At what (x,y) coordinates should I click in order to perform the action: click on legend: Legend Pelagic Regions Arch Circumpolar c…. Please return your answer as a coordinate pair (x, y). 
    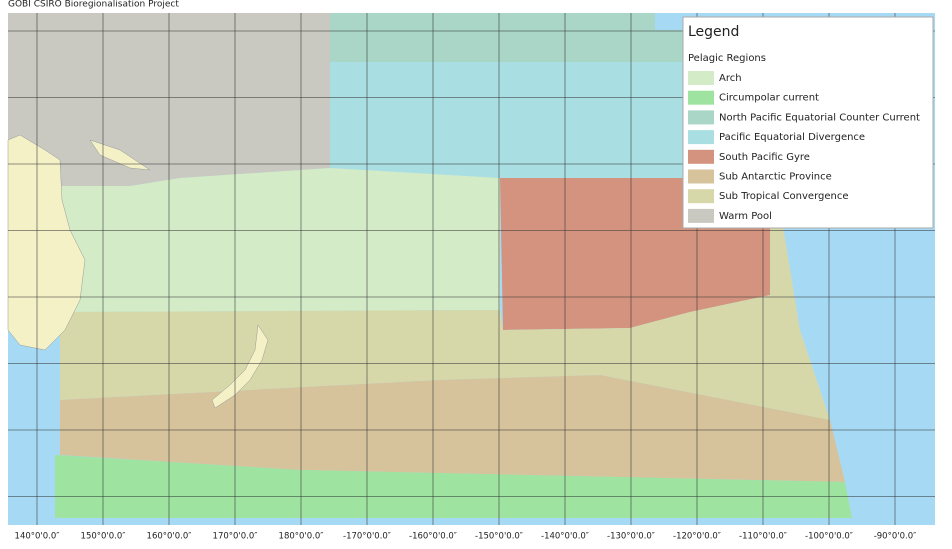
    Looking at the image, I should click on (808, 122).